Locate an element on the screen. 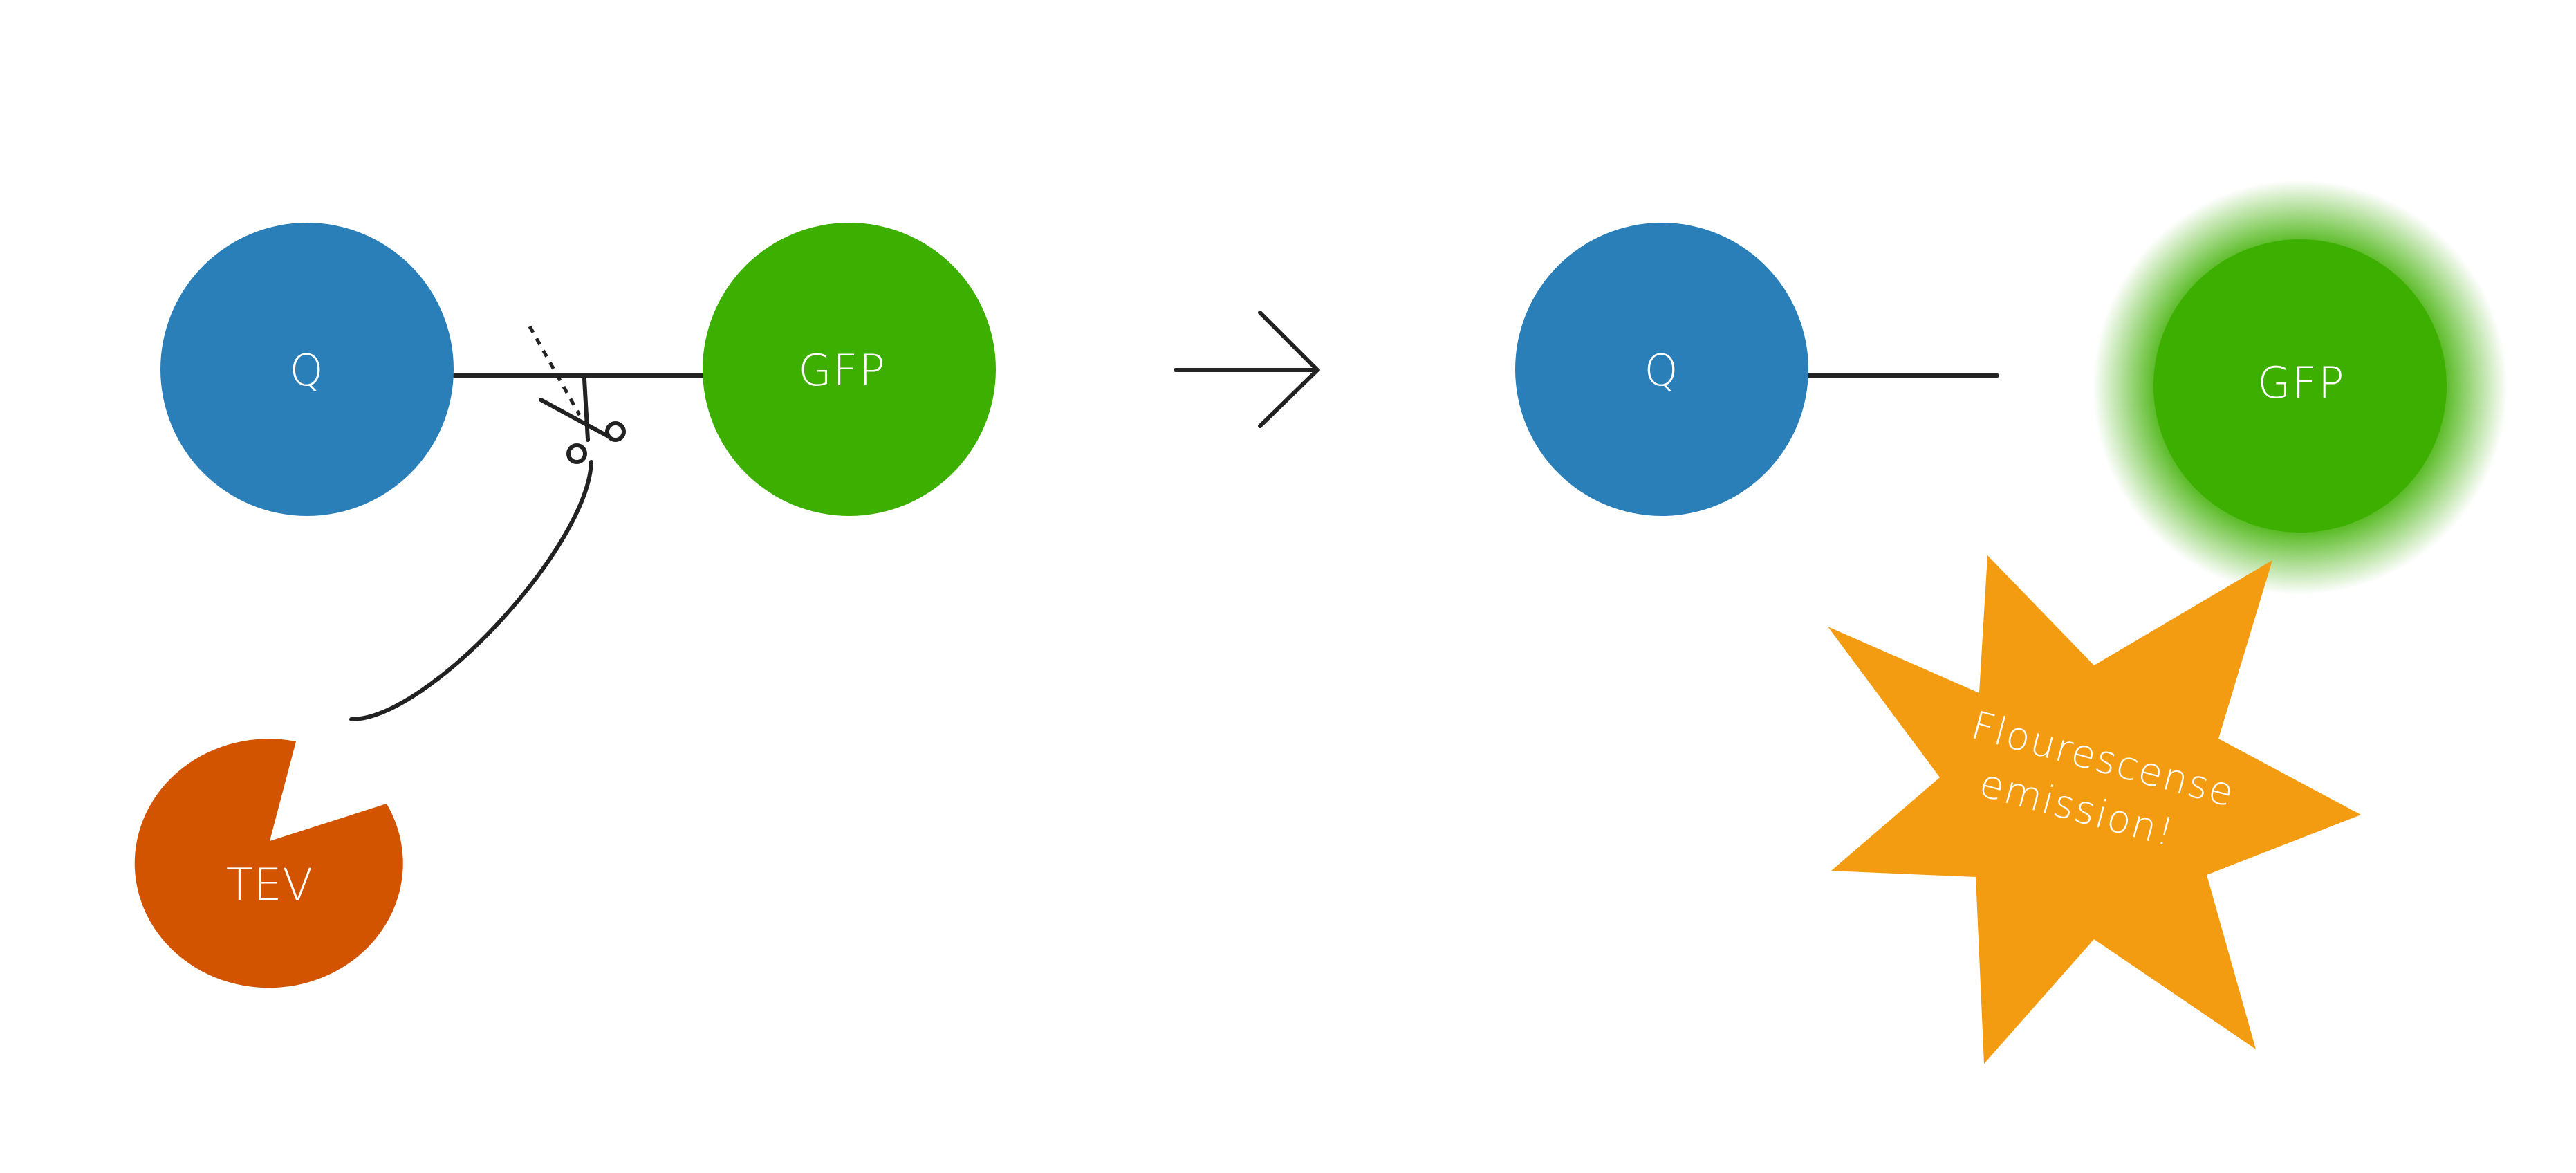  quencher-after: Q is located at coordinates (1662, 369).